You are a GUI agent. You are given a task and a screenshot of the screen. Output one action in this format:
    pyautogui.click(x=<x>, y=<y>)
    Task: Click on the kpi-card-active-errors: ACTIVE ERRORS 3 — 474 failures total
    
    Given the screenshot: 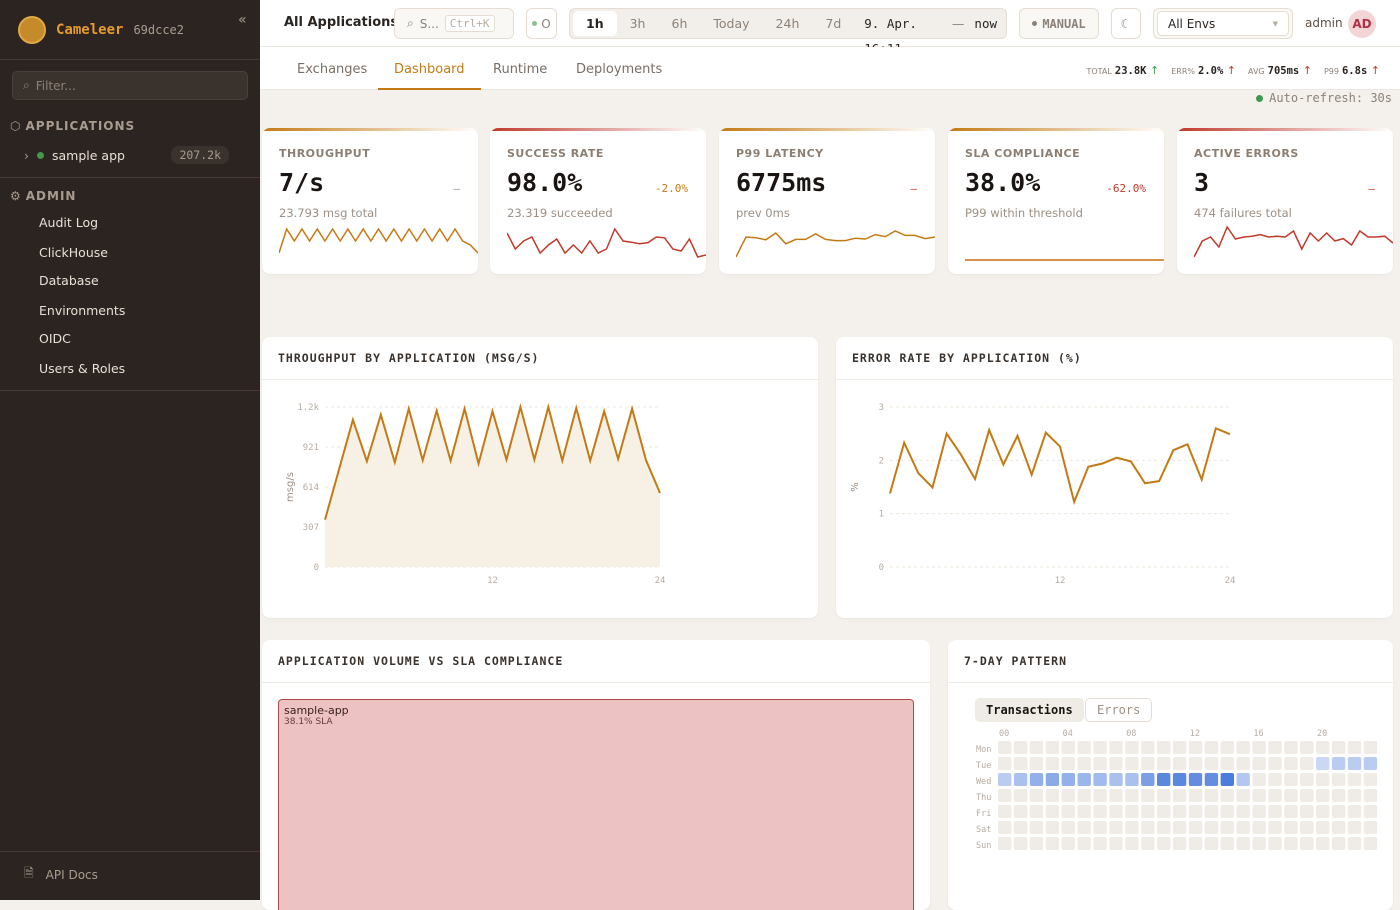 What is the action you would take?
    pyautogui.click(x=1285, y=201)
    